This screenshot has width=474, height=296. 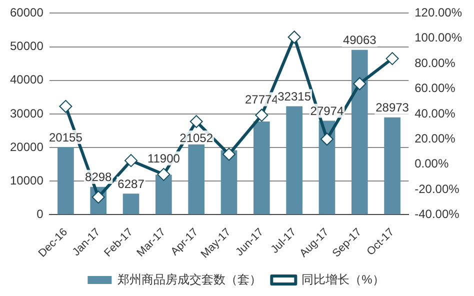 What do you see at coordinates (27, 147) in the screenshot?
I see `y-tick-label: 20000` at bounding box center [27, 147].